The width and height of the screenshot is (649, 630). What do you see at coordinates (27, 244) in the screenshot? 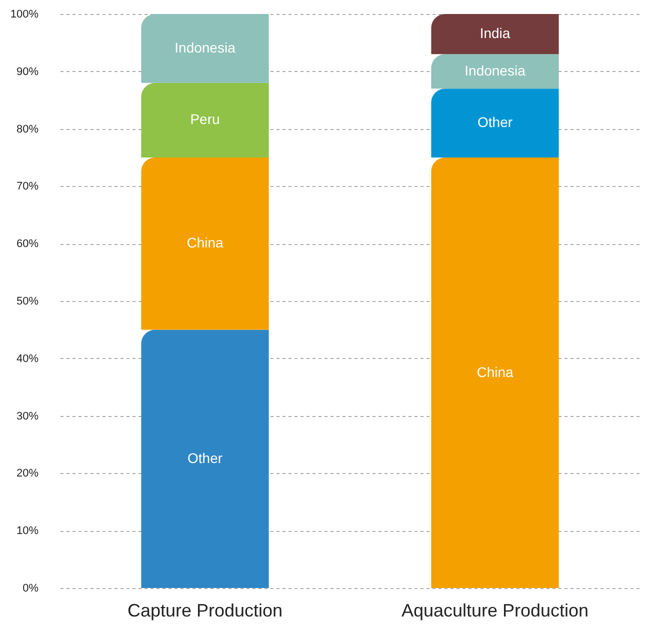
I see `y-tick-label: 60%` at bounding box center [27, 244].